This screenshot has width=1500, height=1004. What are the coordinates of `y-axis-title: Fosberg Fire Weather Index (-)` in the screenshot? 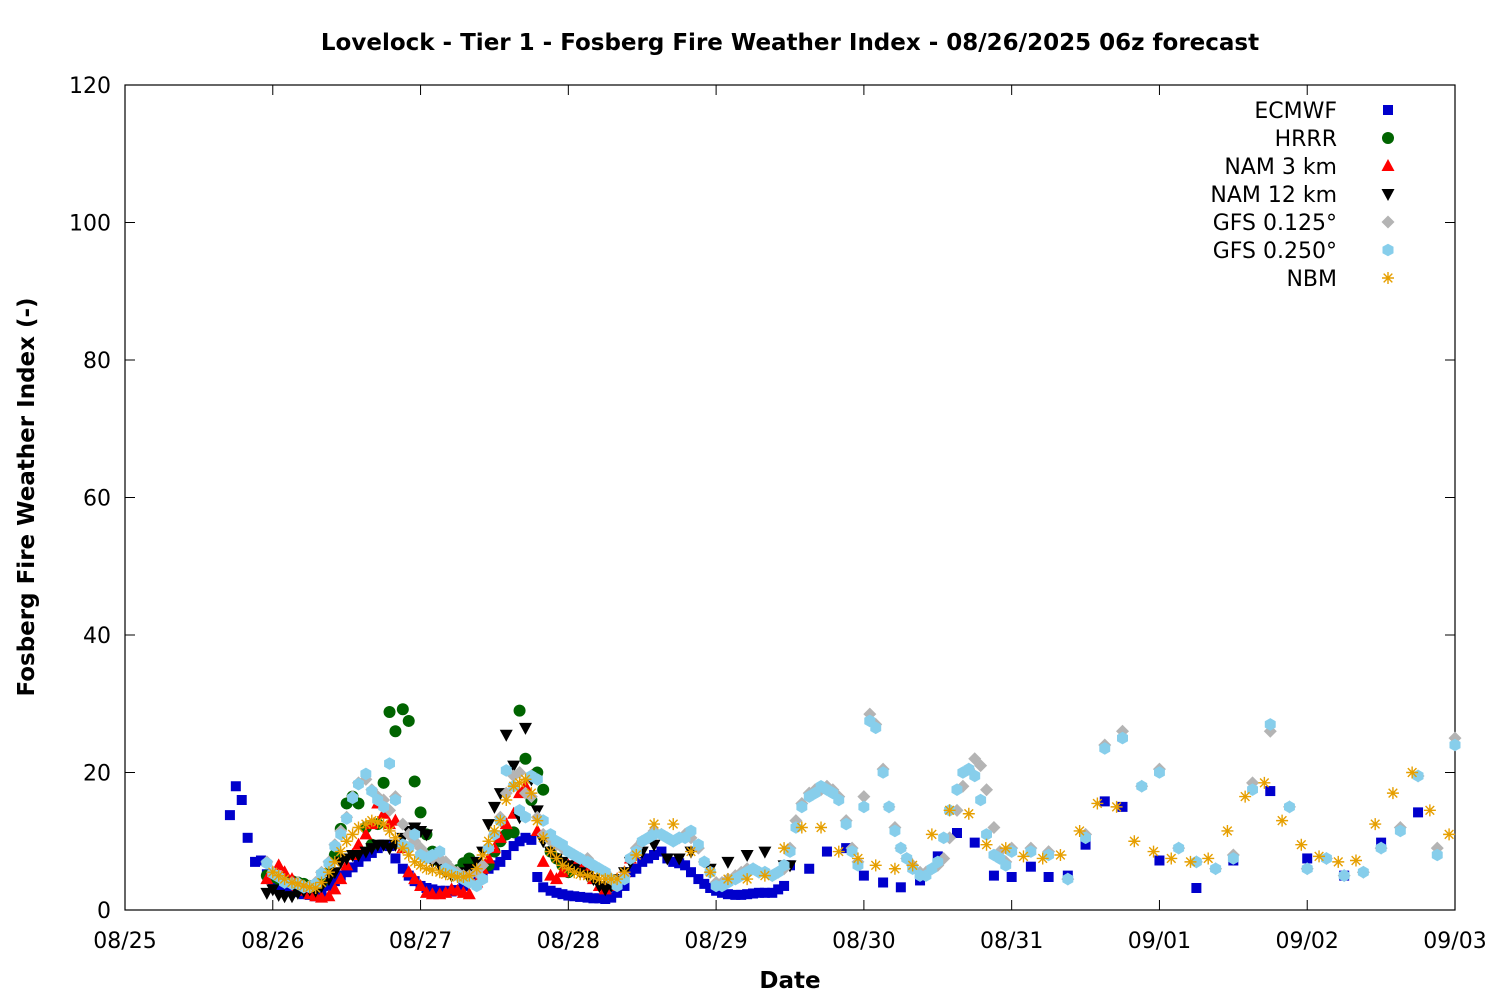 It's located at (27, 496).